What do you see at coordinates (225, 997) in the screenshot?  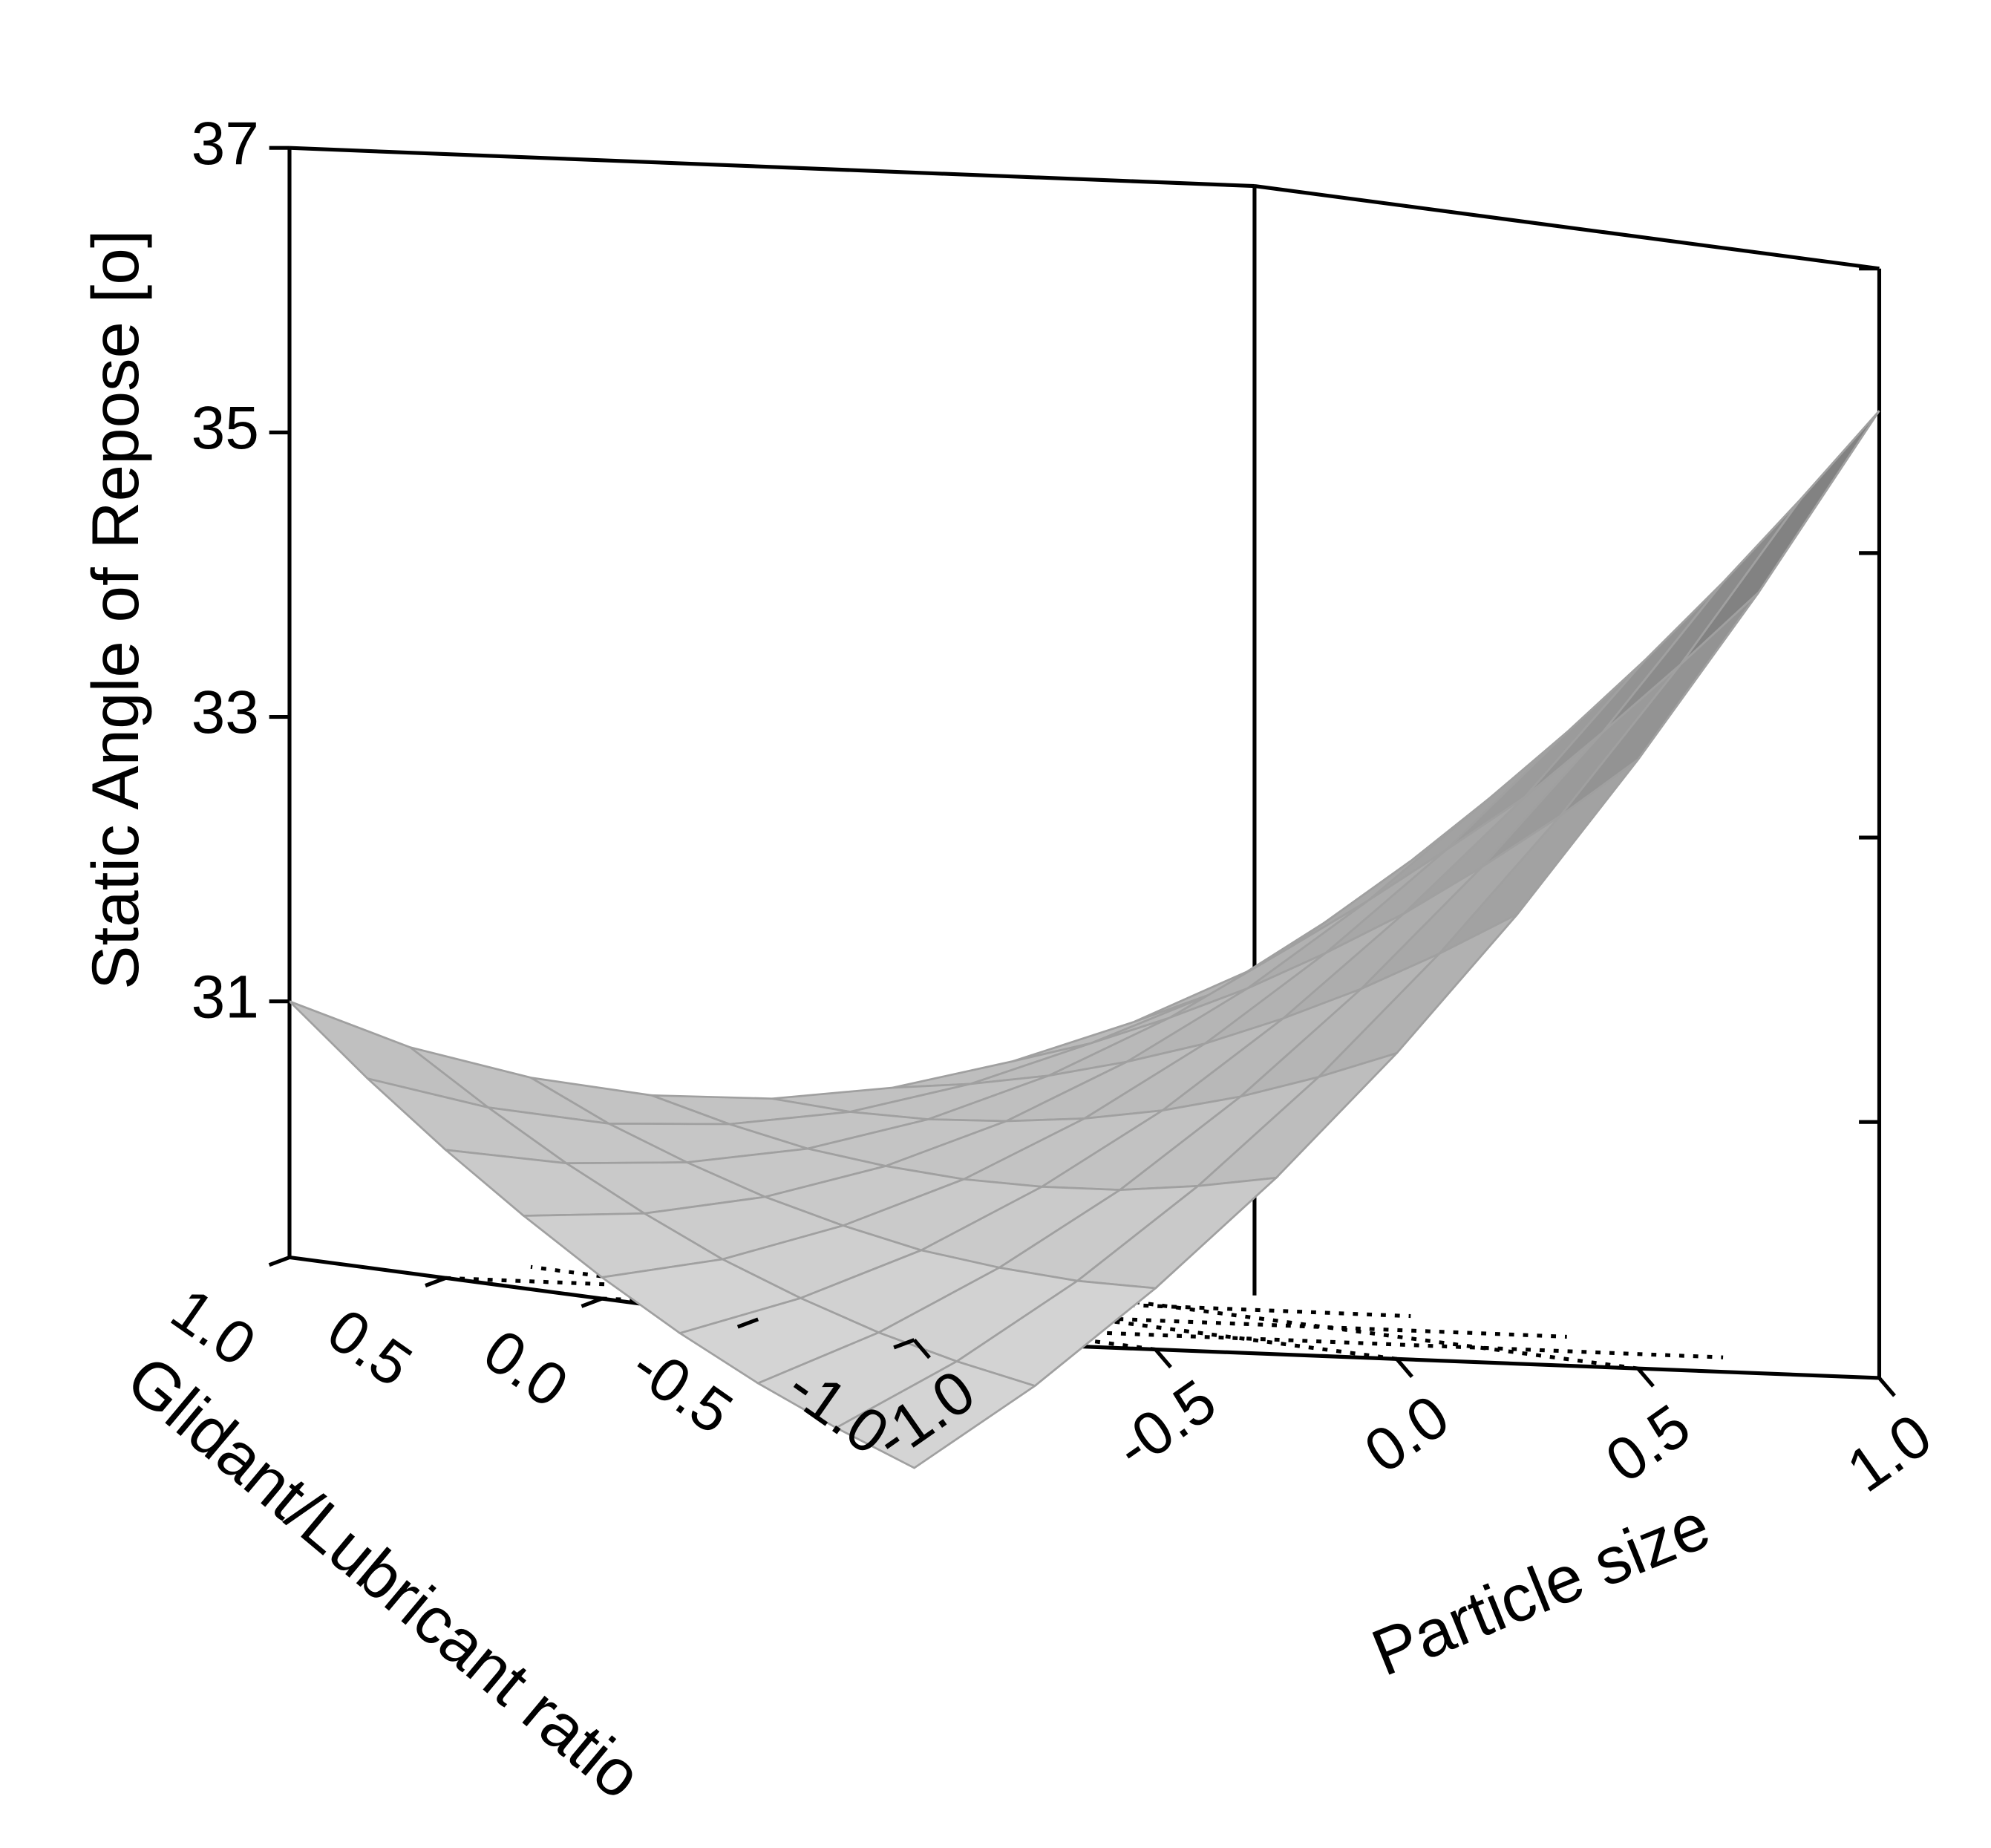 I see `z-tick-label: 31` at bounding box center [225, 997].